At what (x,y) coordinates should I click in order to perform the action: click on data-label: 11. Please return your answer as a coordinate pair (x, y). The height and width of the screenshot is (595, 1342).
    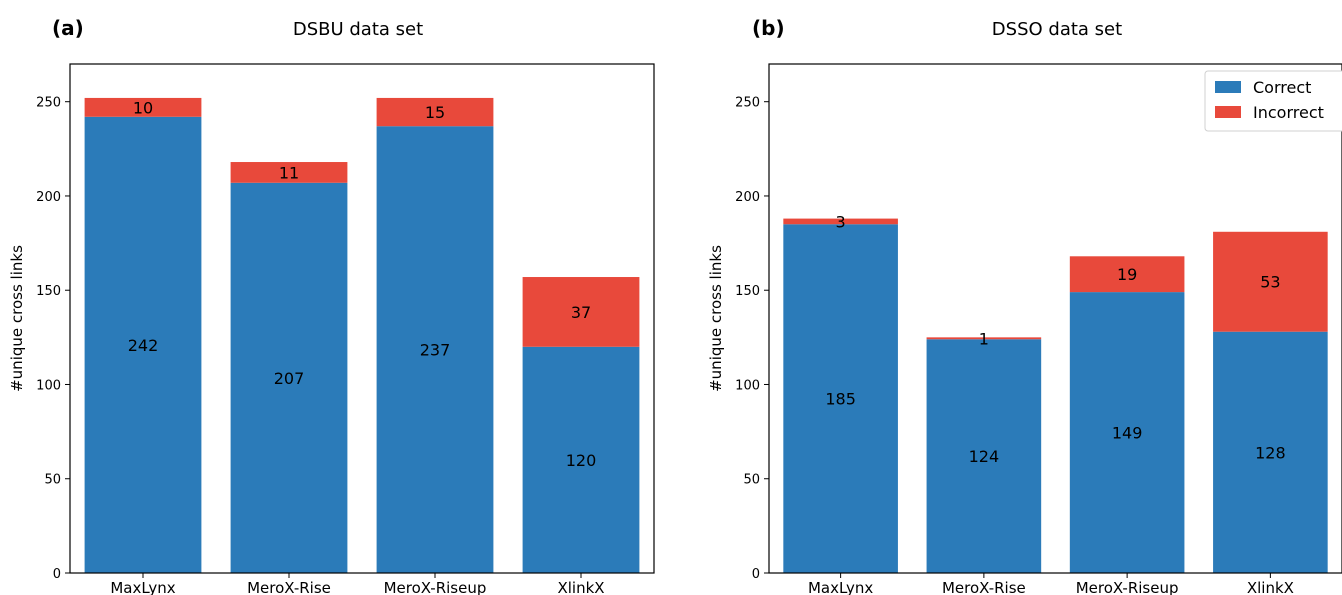
    Looking at the image, I should click on (289, 172).